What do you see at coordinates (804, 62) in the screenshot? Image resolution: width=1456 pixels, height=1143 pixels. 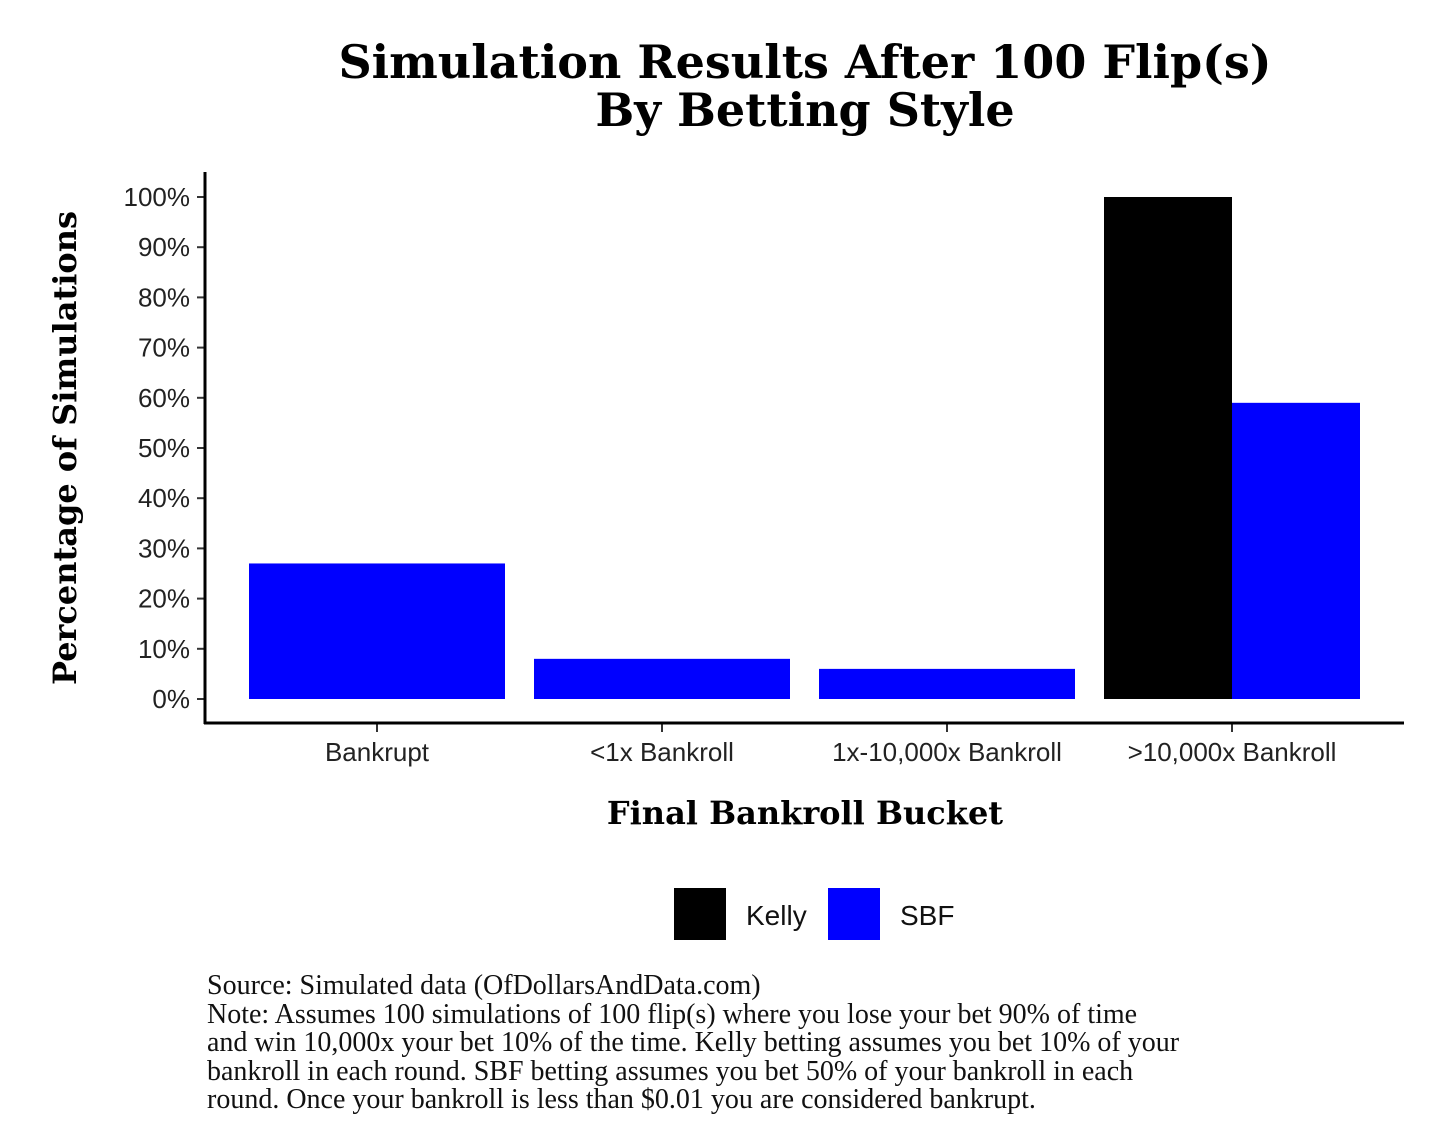 I see `chart-title: Simulation Results After 100 Flip(s)` at bounding box center [804, 62].